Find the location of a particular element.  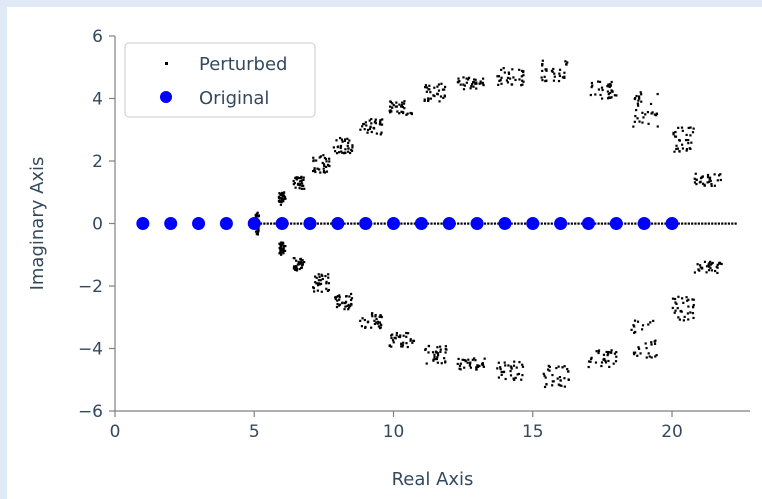

x-tick-label: 15 is located at coordinates (533, 432).